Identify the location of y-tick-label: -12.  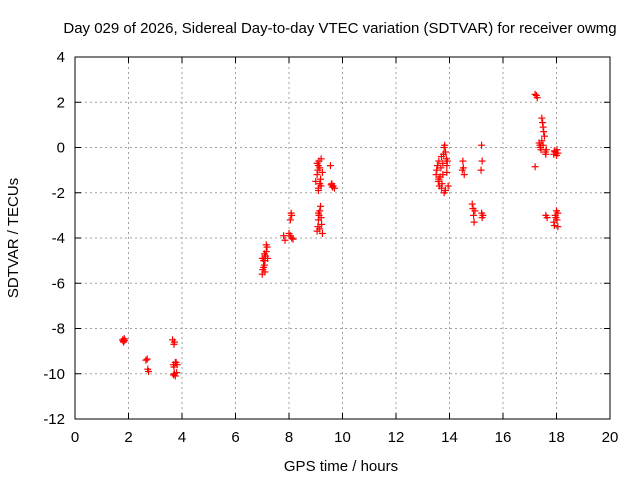
(54, 419).